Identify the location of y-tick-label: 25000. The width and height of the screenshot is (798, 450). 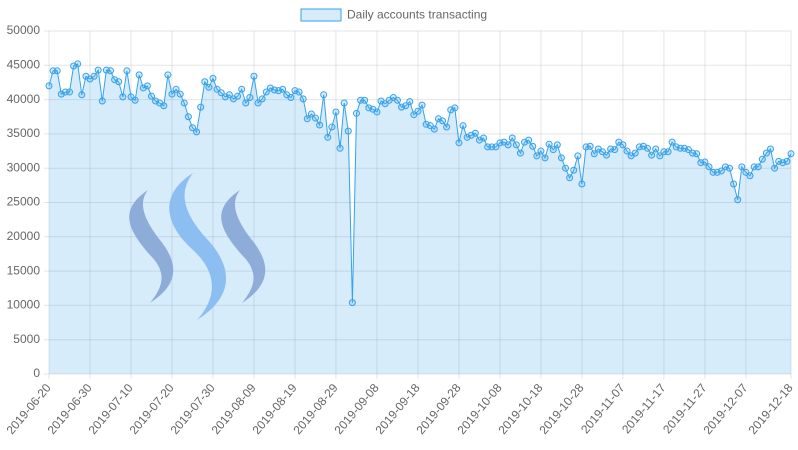
(24, 202).